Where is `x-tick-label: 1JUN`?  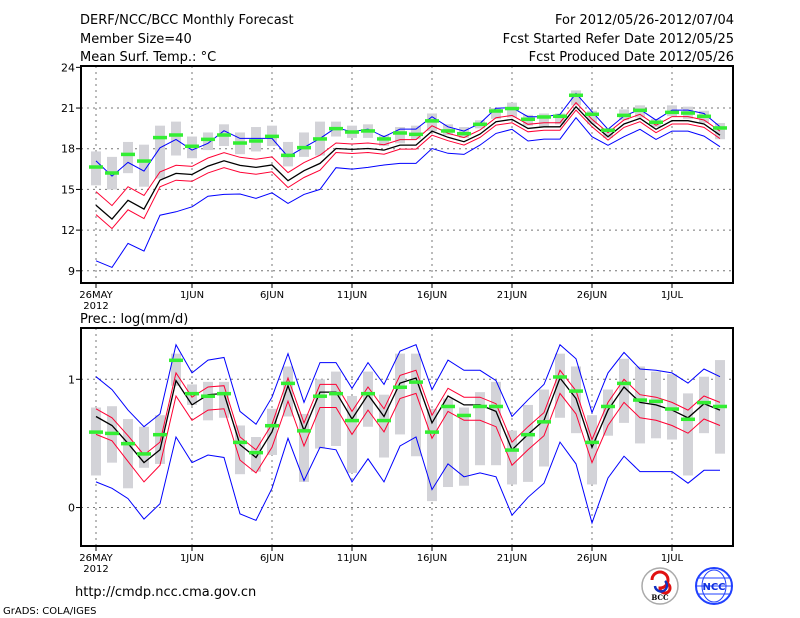 x-tick-label: 1JUN is located at coordinates (192, 295).